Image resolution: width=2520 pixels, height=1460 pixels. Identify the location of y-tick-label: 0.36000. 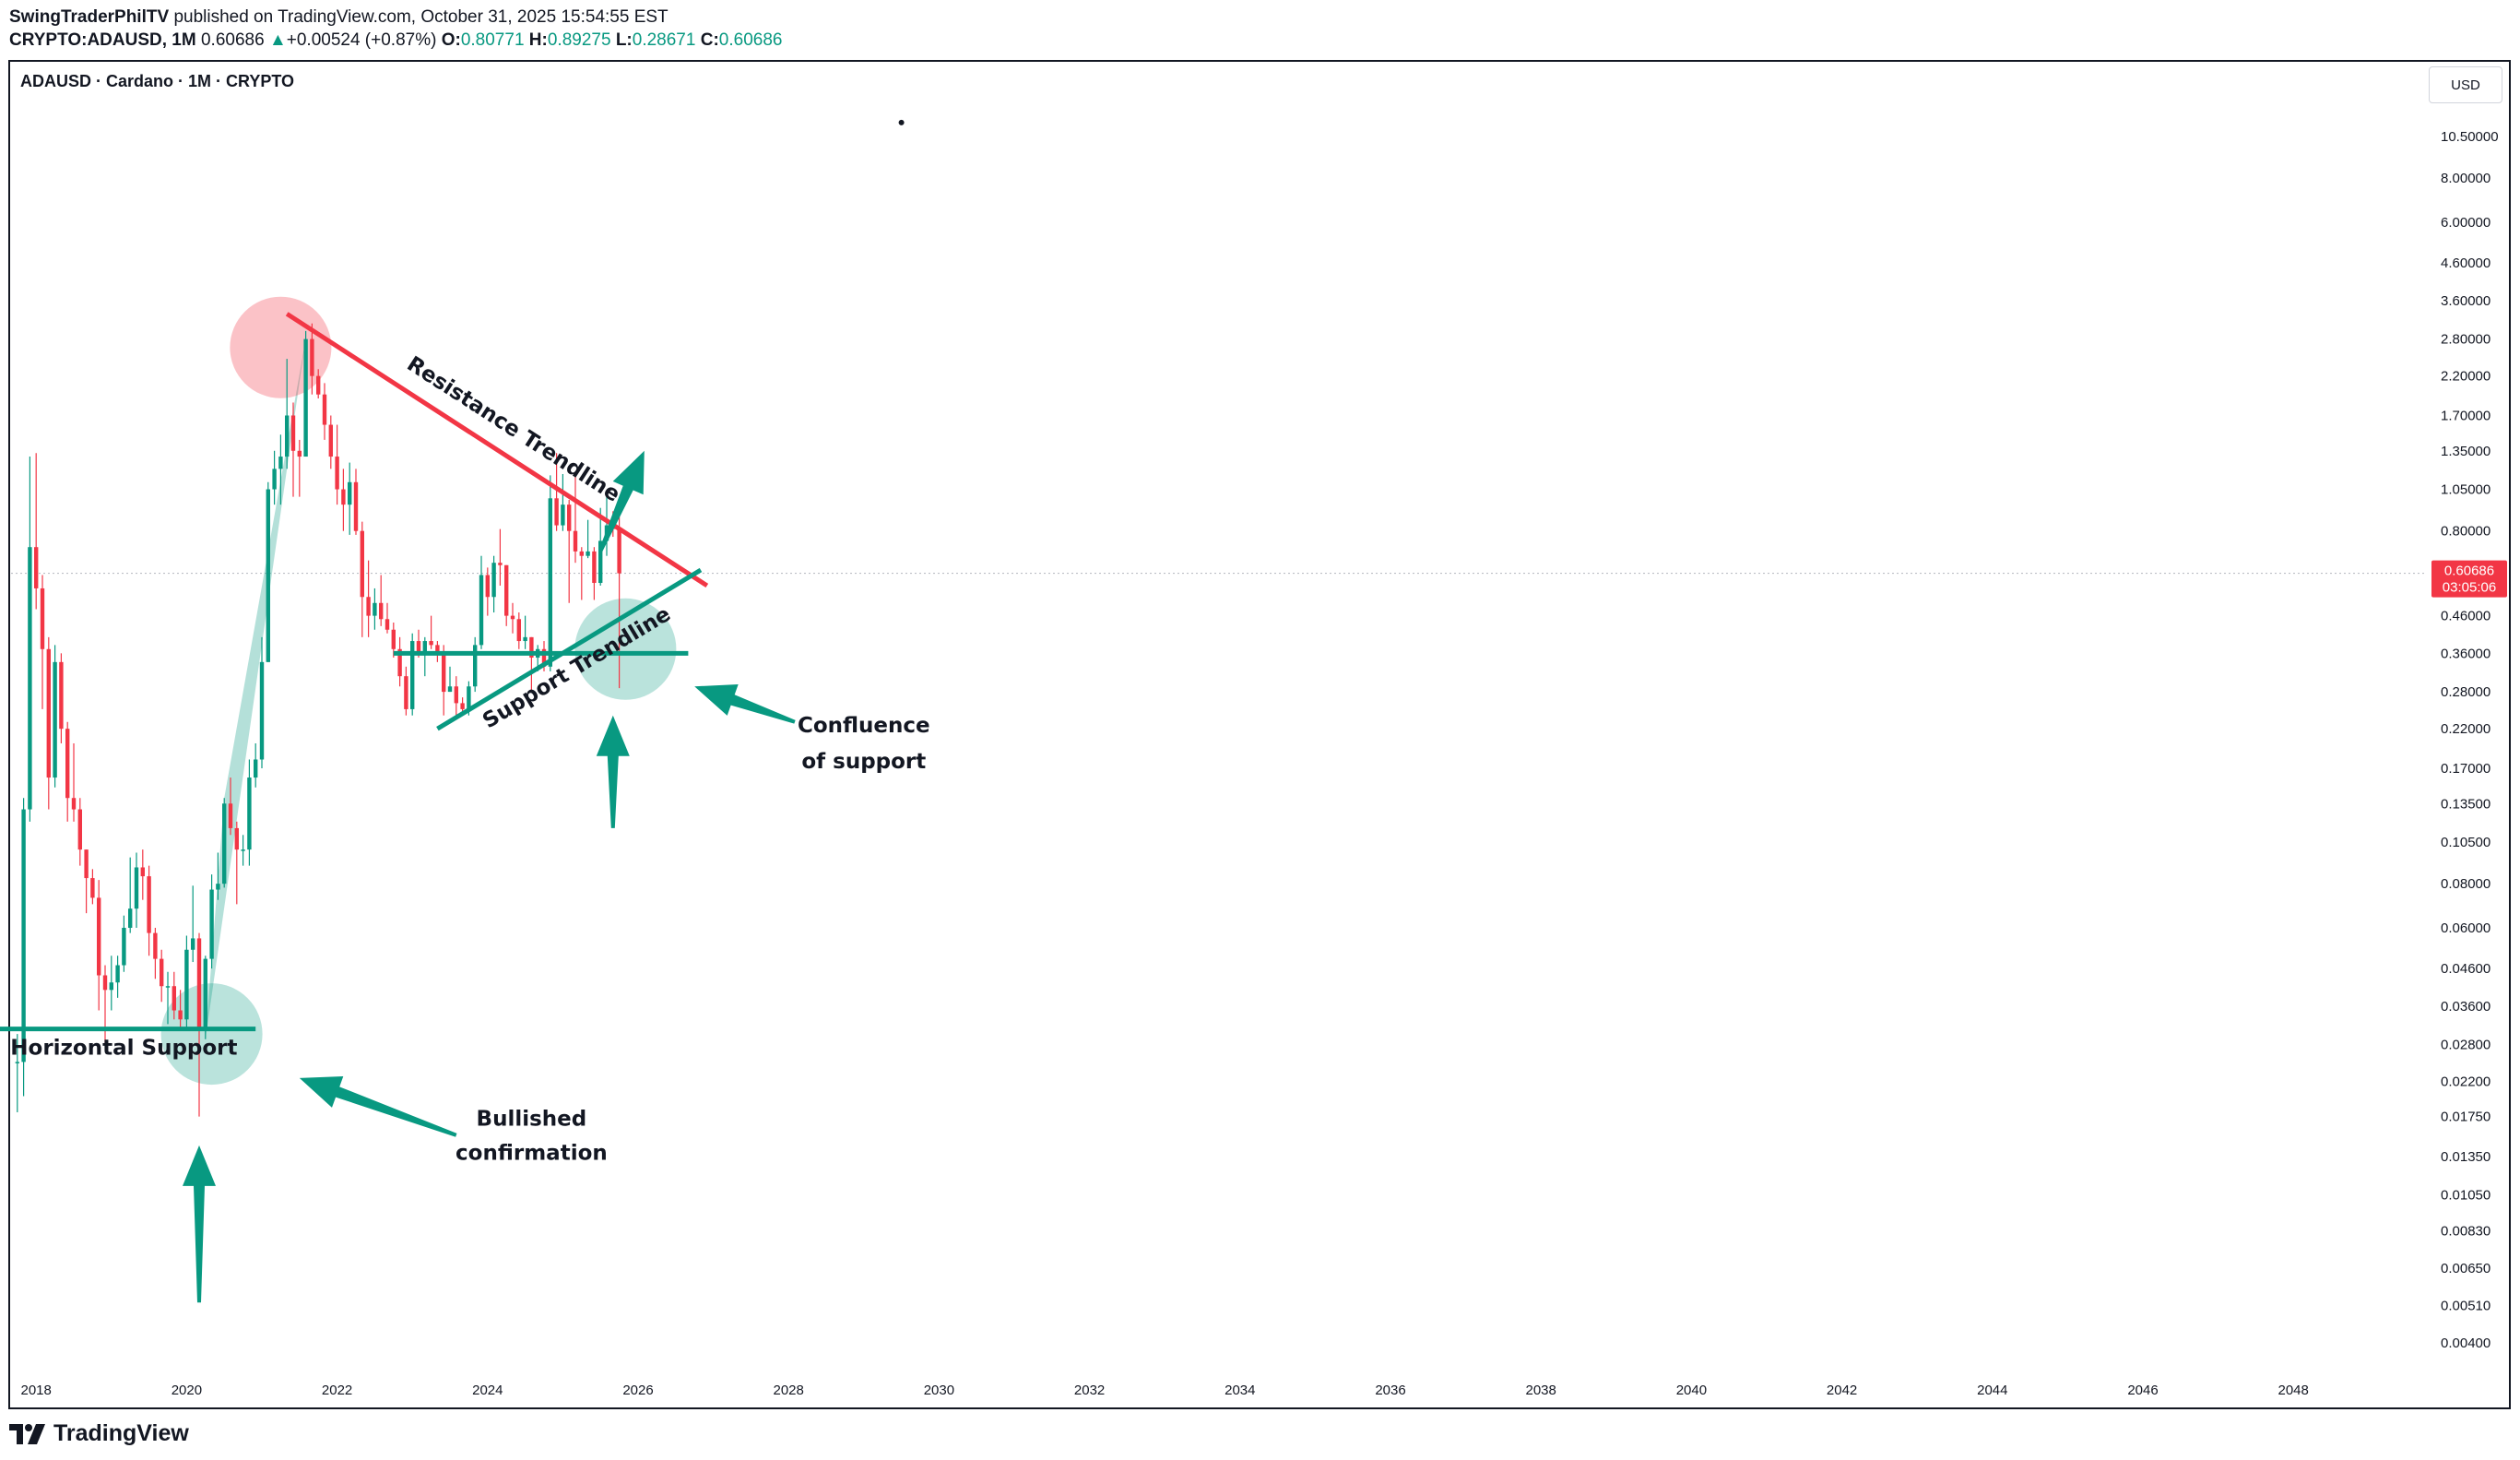
(2465, 653).